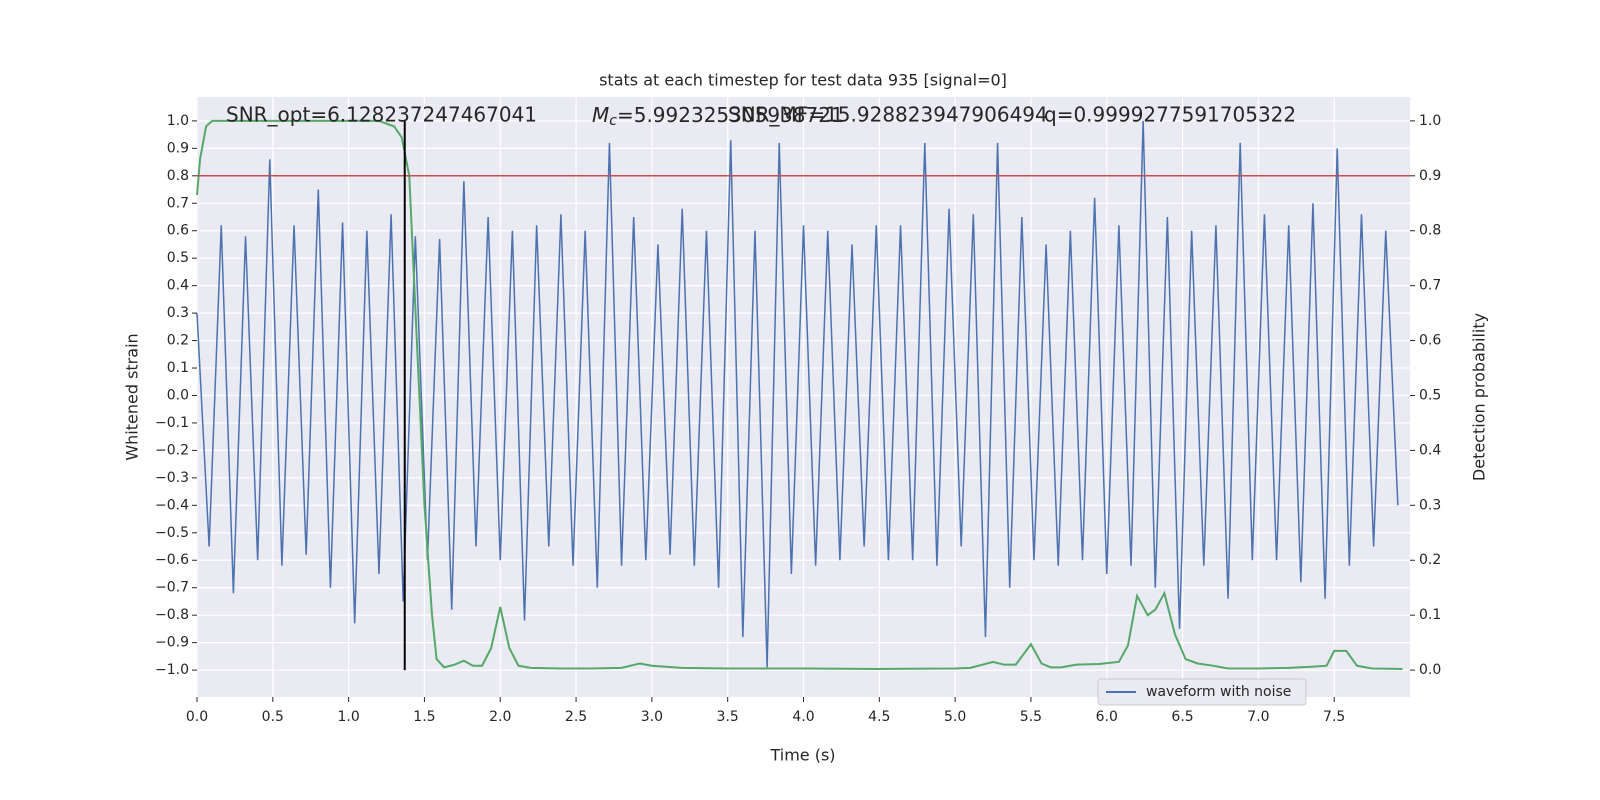  What do you see at coordinates (1430, 395) in the screenshot?
I see `y2-tick-label: 0.5` at bounding box center [1430, 395].